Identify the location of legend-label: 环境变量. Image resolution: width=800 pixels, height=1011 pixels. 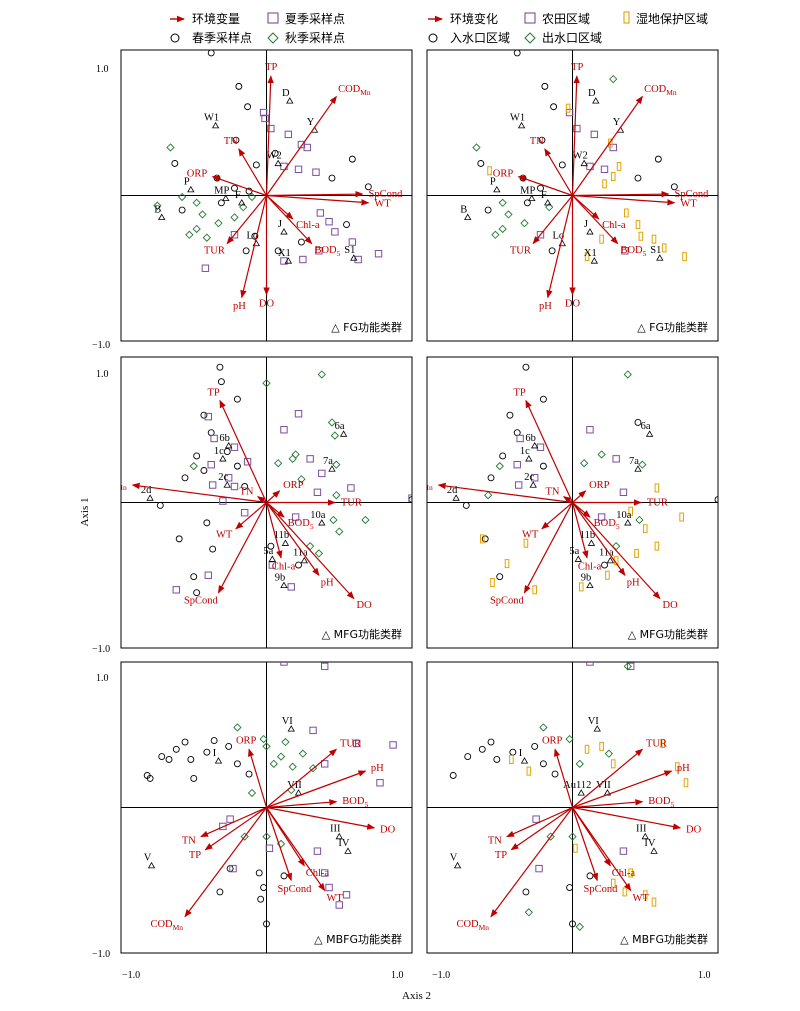
(216, 18).